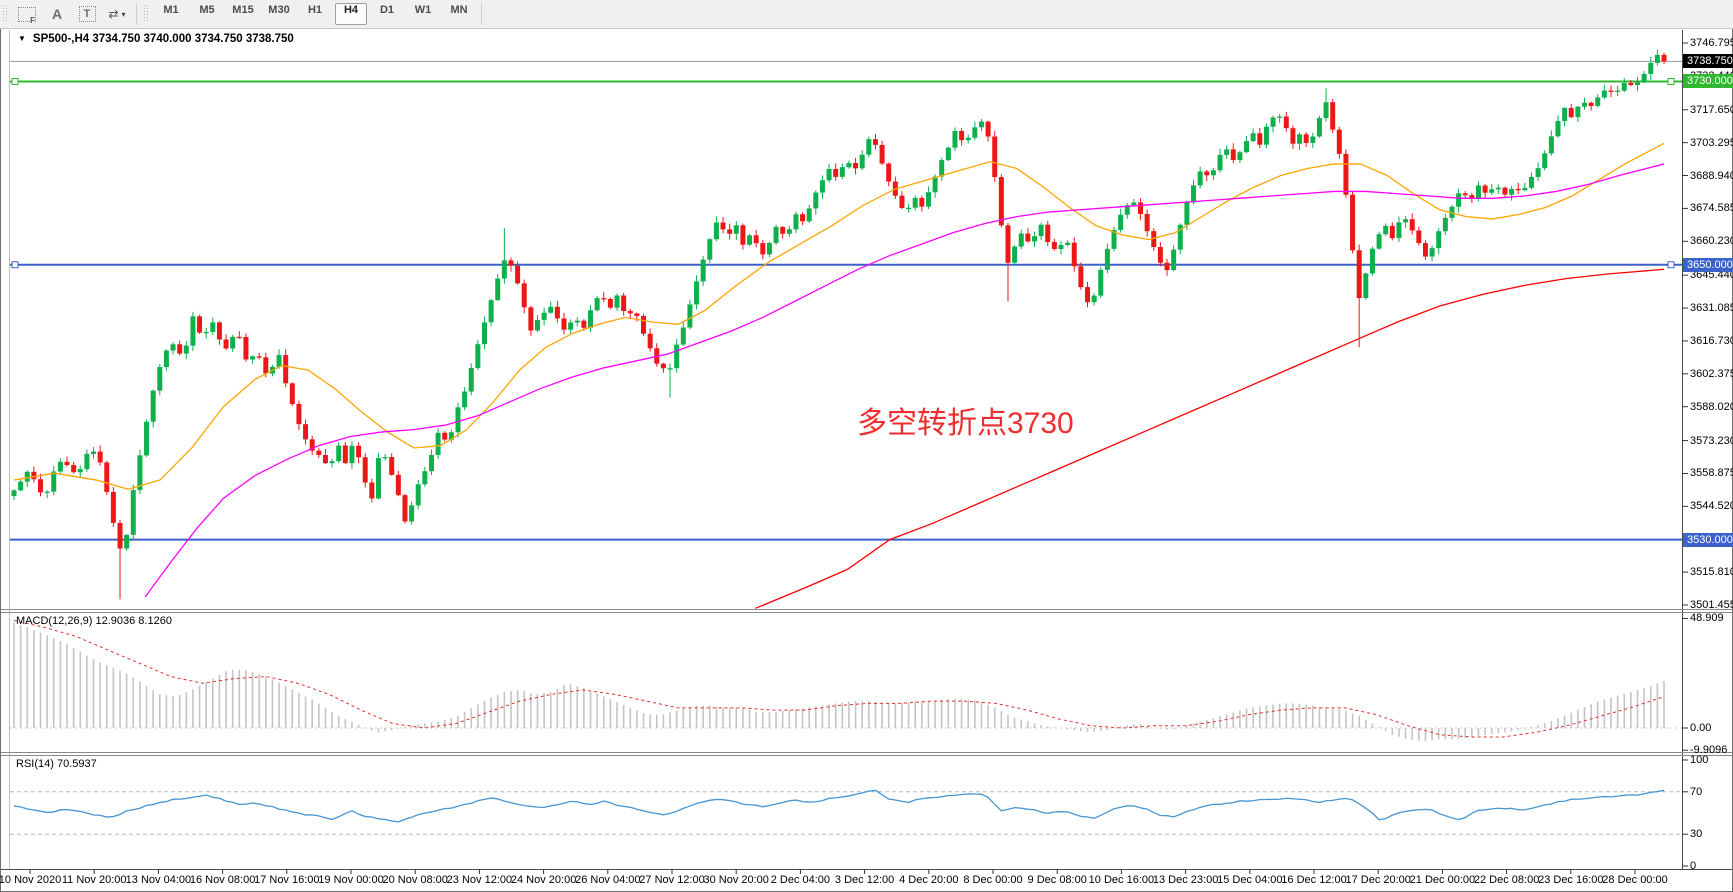 This screenshot has height=892, width=1733. I want to click on timeframe-button-w1: W1, so click(423, 10).